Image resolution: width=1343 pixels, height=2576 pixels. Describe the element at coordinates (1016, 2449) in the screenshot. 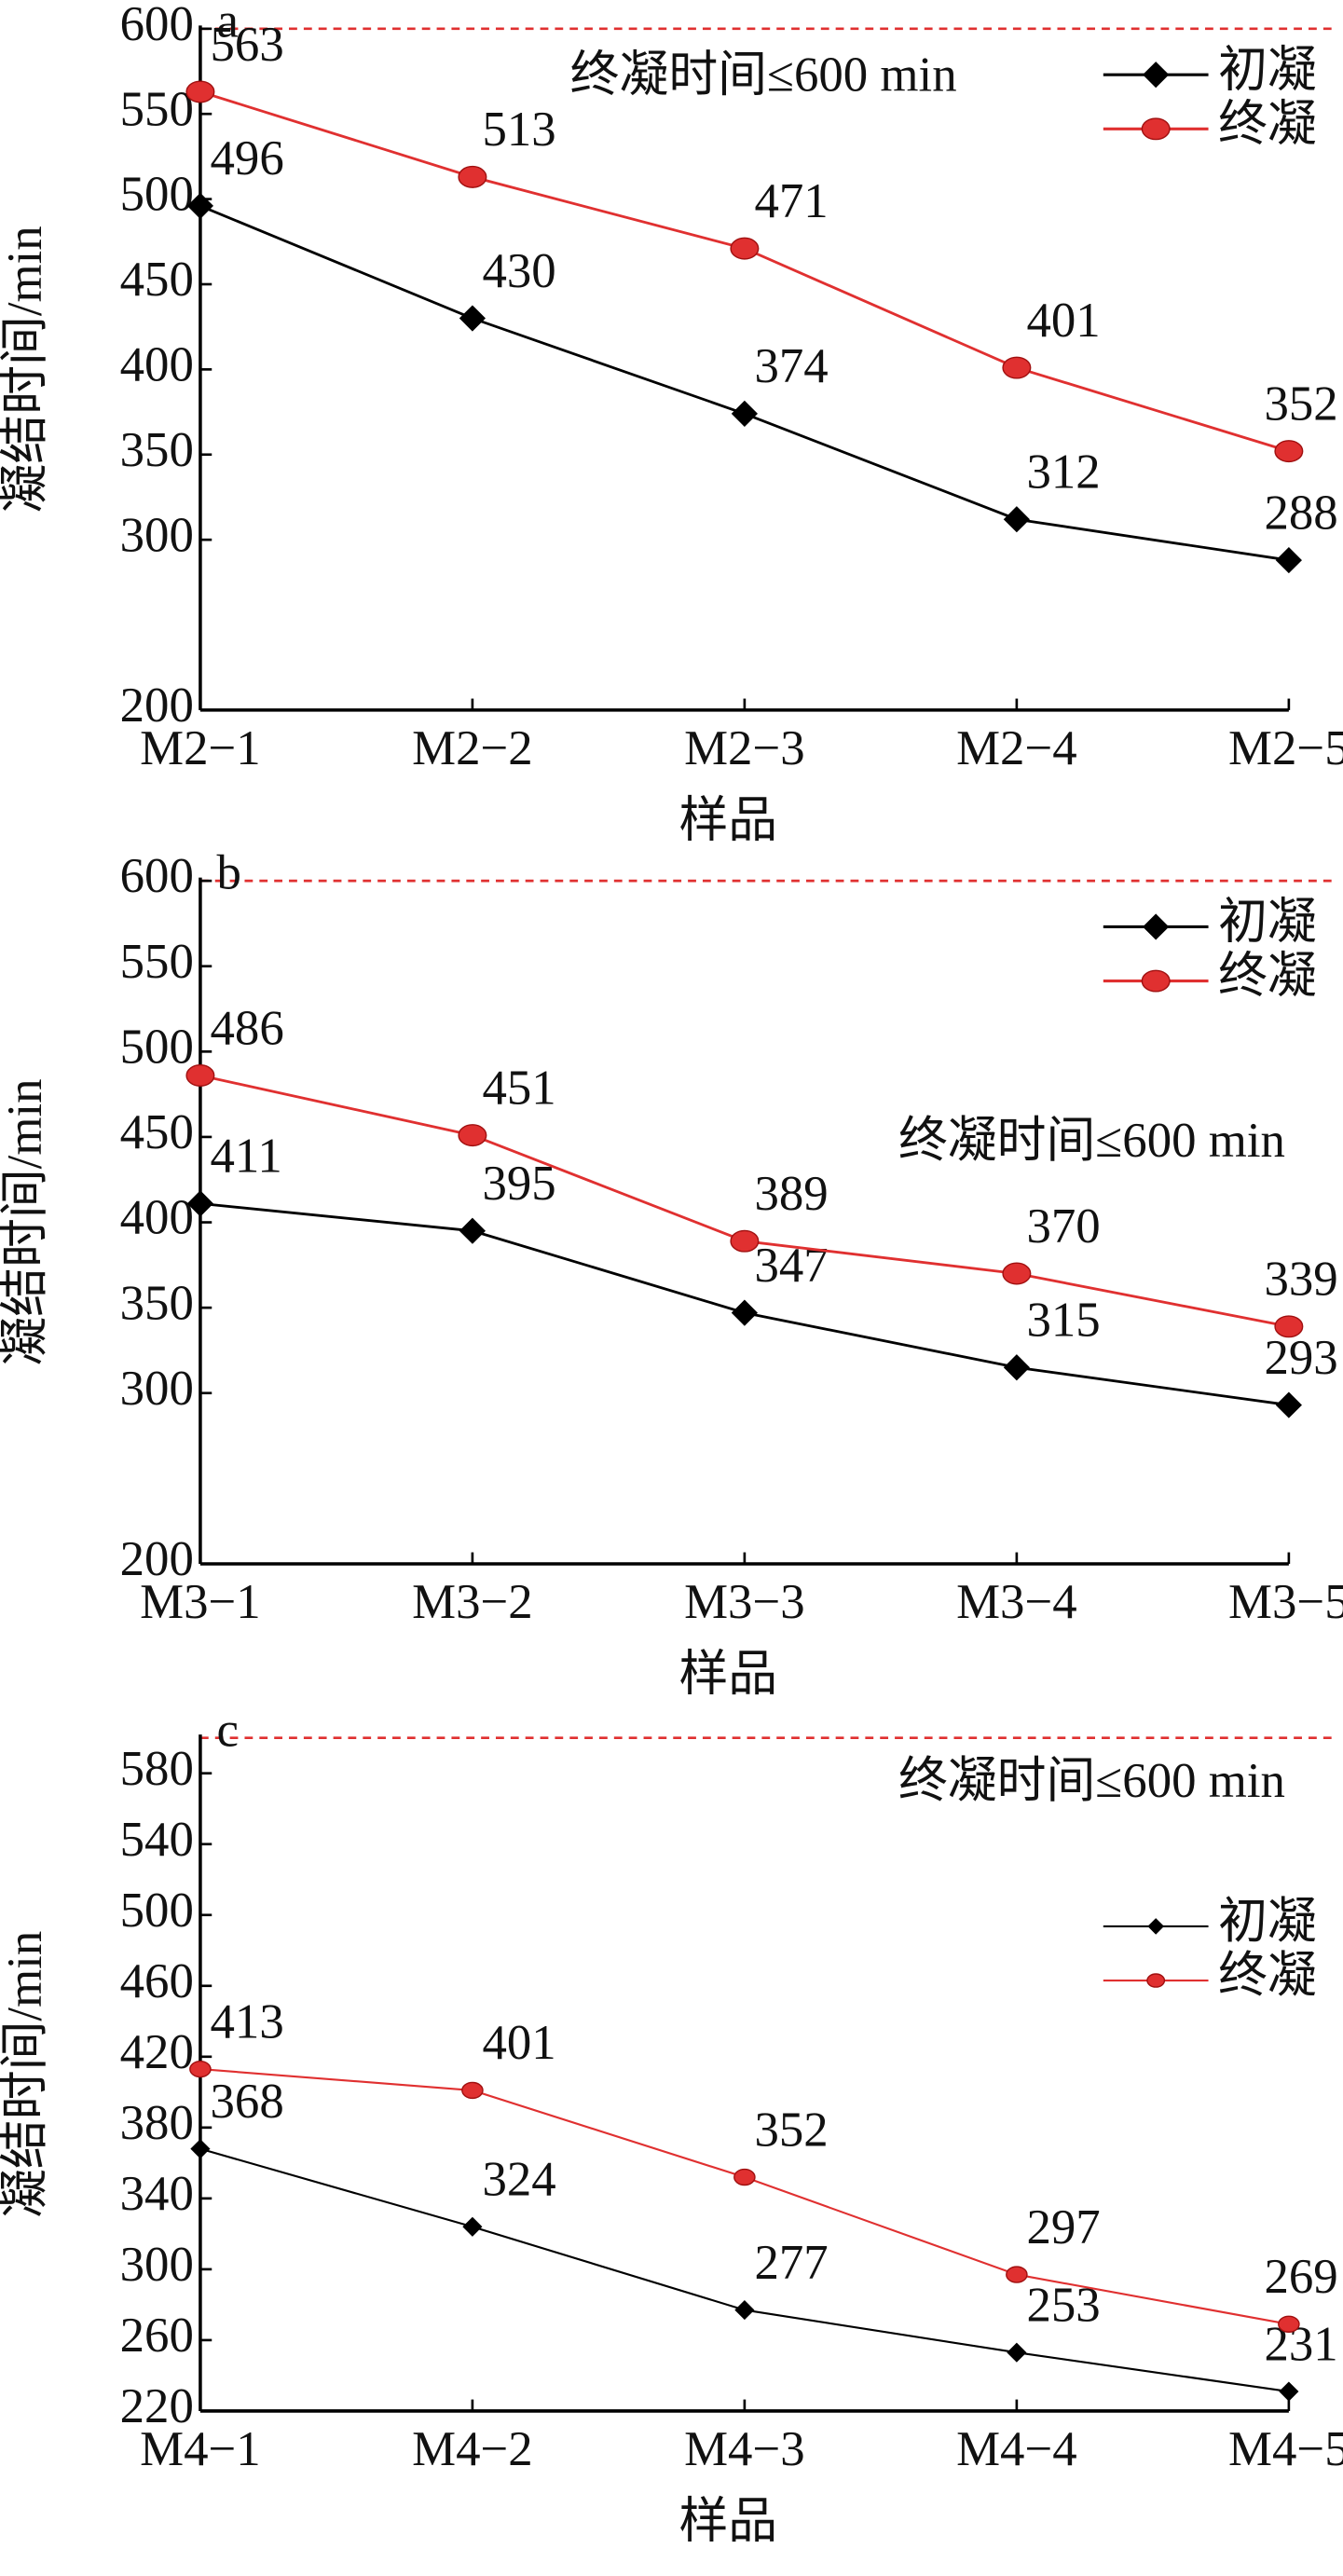

I see `x-tick-label: M4−4` at that location.